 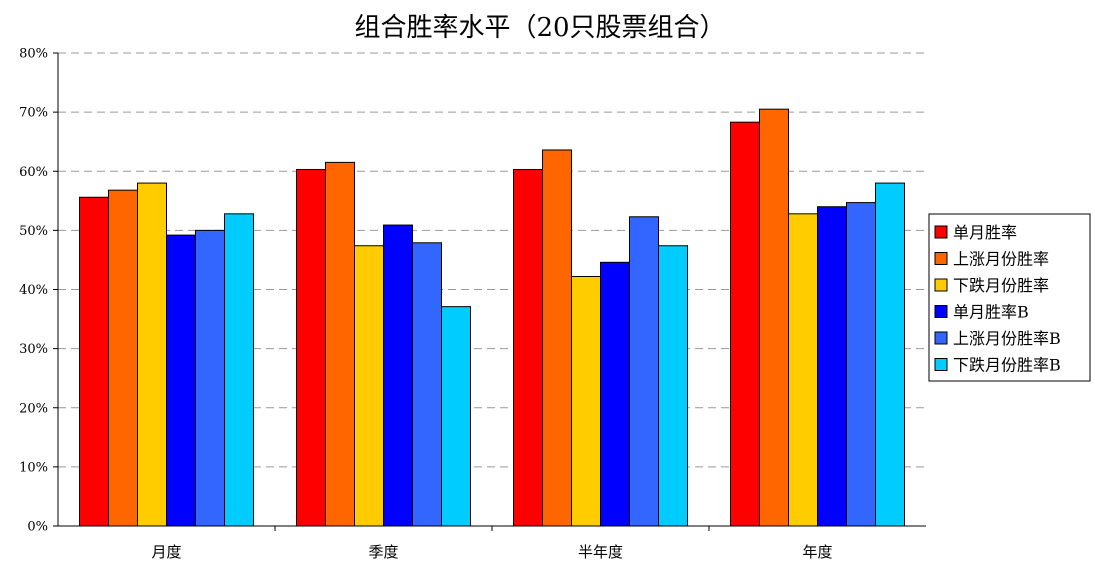 I want to click on legend-label: 上涨月份胜率B, so click(x=1007, y=338).